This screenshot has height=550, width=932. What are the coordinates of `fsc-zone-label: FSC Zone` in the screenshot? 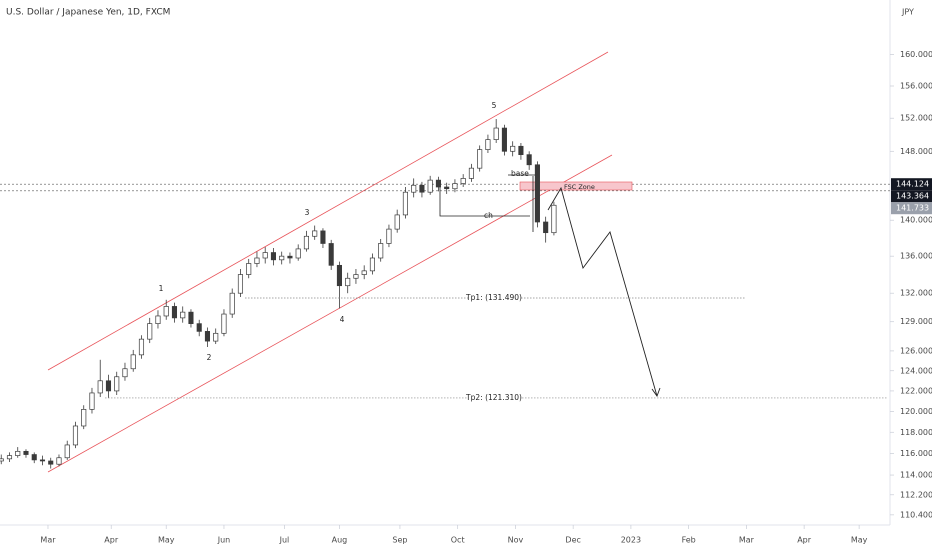 It's located at (579, 187).